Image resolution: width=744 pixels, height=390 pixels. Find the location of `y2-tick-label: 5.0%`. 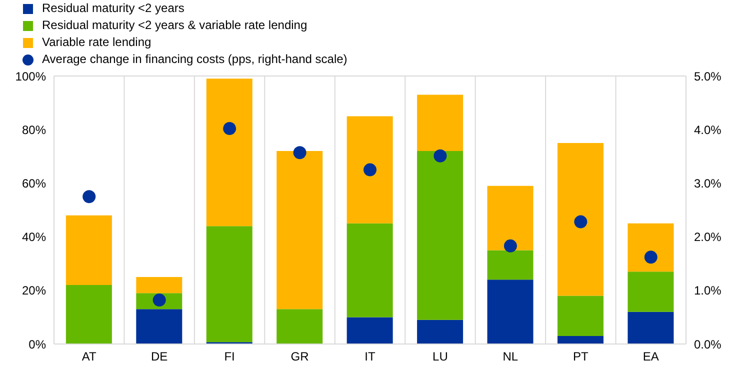

y2-tick-label: 5.0% is located at coordinates (708, 76).